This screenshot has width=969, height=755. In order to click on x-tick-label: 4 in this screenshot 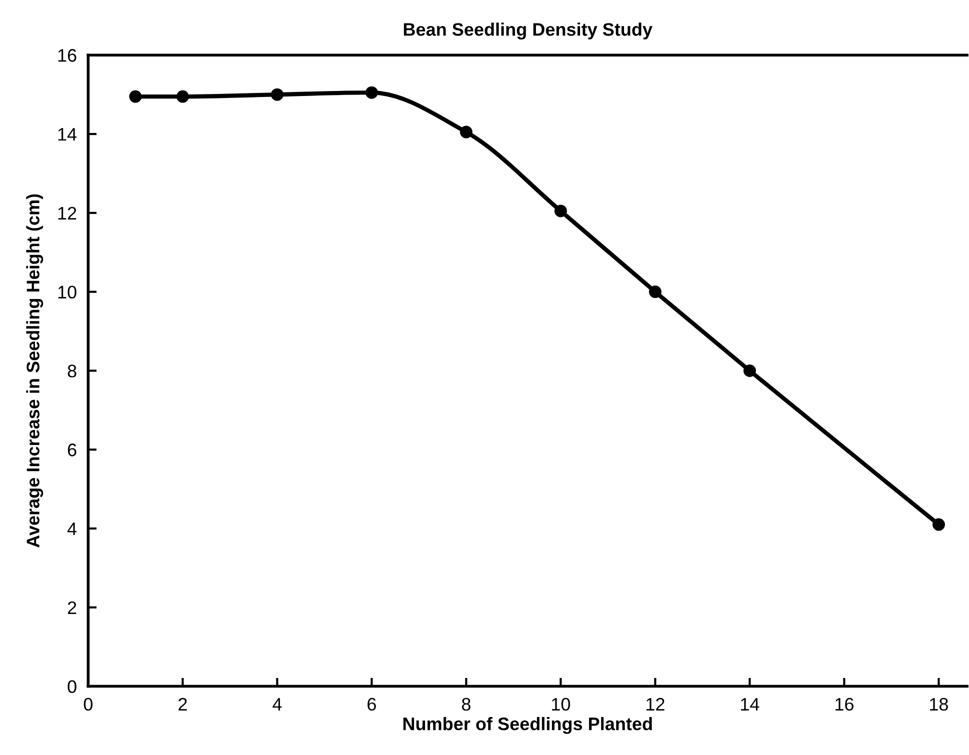, I will do `click(277, 704)`.